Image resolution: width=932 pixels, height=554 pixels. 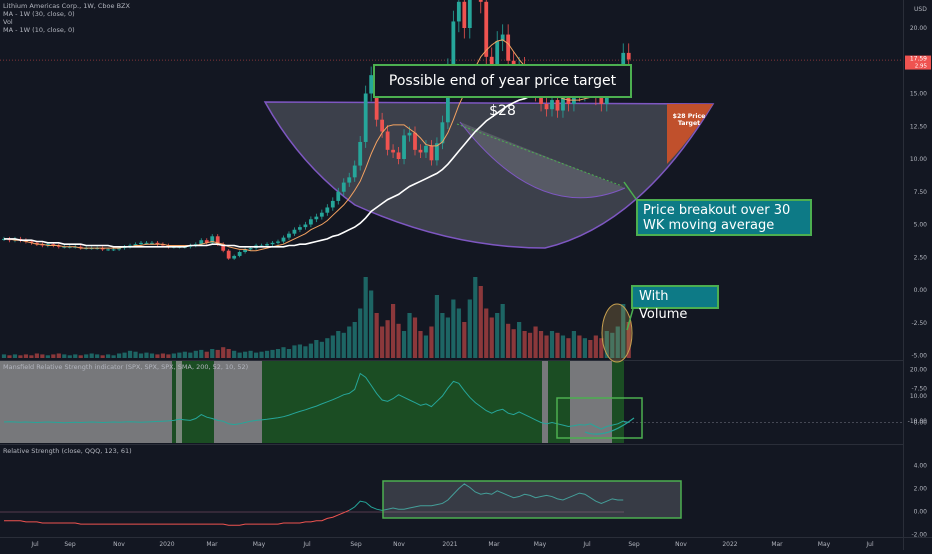 I want to click on price-change-label: 2.95, so click(x=921, y=67).